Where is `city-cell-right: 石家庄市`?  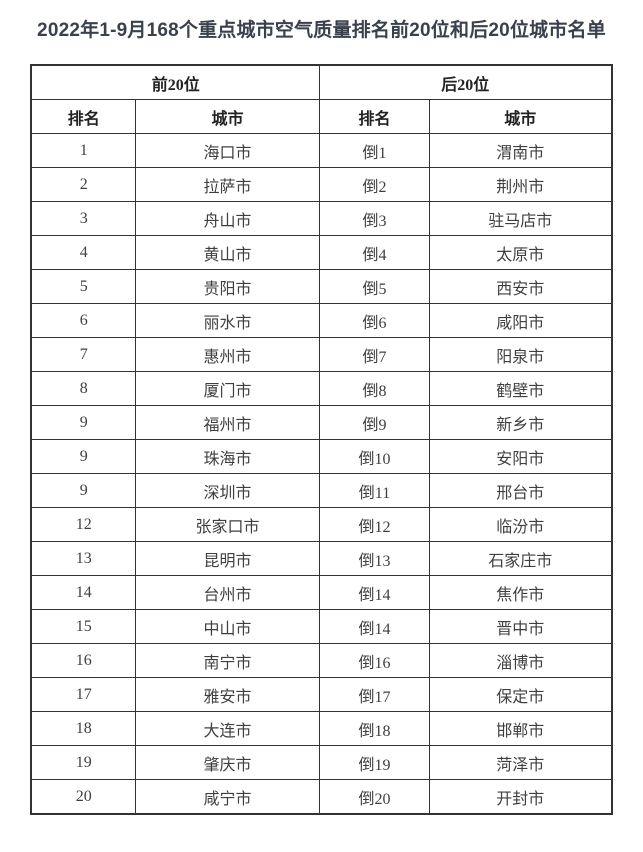 city-cell-right: 石家庄市 is located at coordinates (520, 558).